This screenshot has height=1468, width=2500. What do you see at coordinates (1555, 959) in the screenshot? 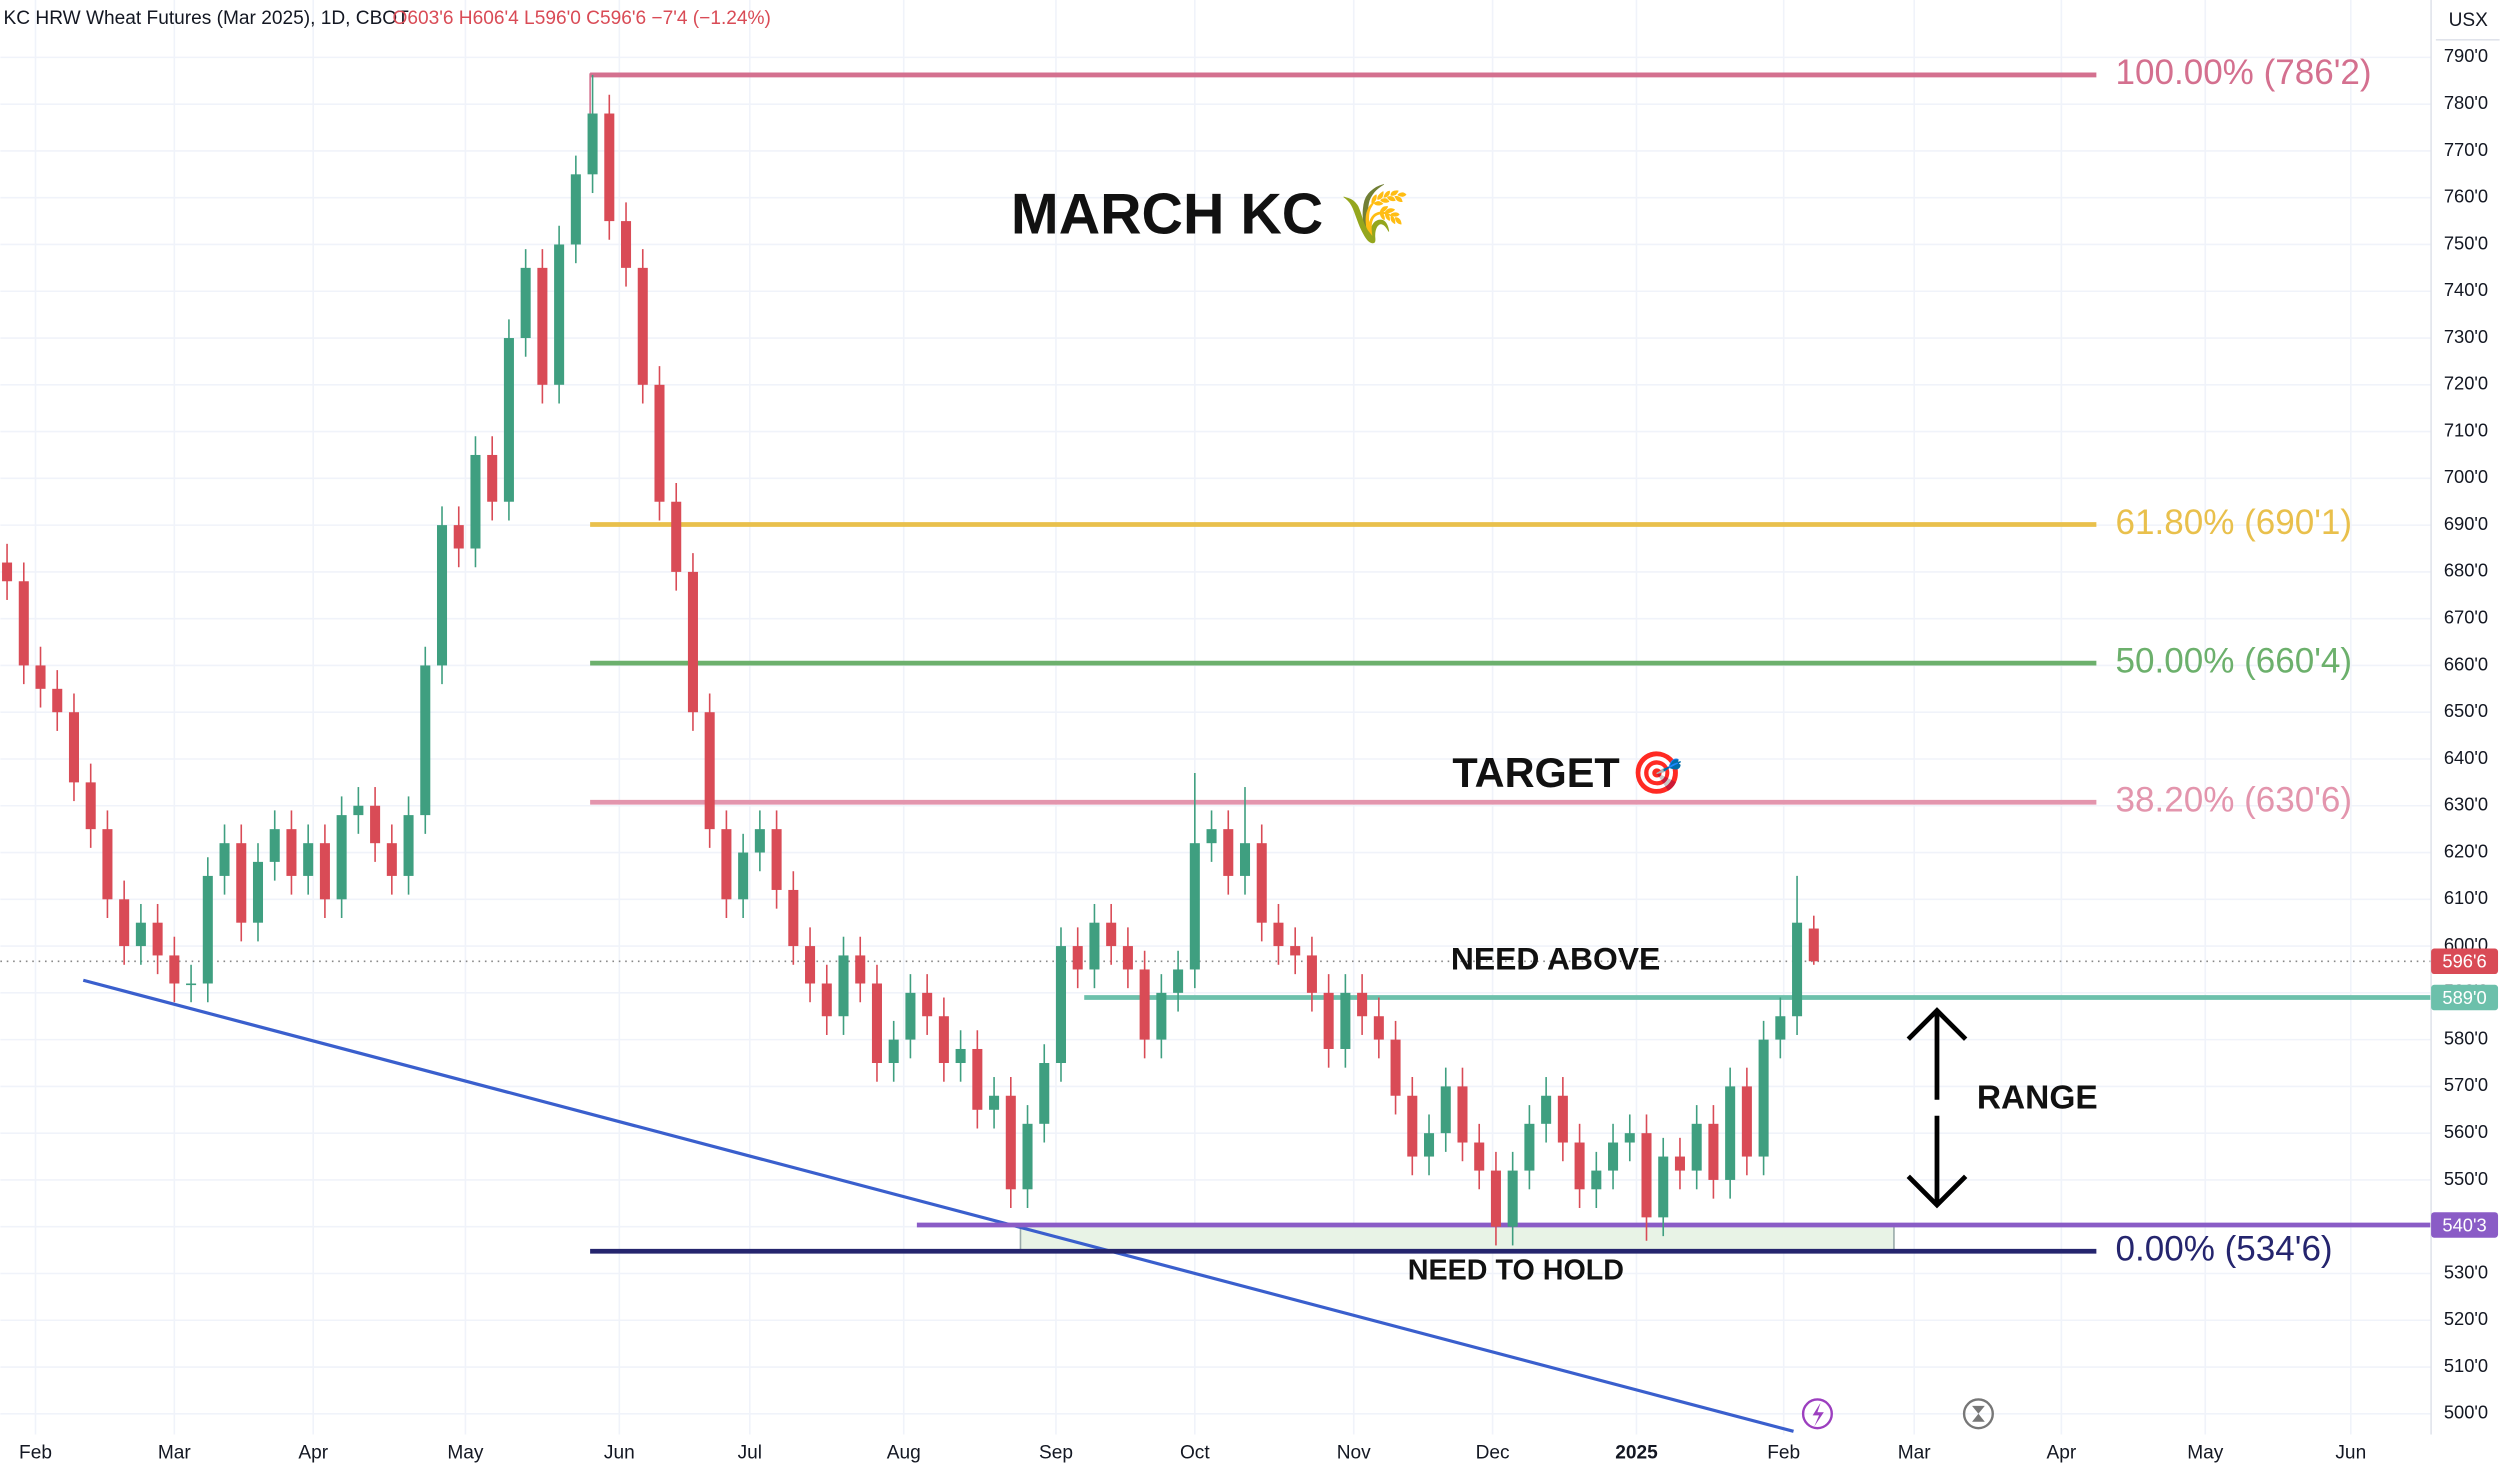
I see `annotation-need-above: NEED ABOVE` at bounding box center [1555, 959].